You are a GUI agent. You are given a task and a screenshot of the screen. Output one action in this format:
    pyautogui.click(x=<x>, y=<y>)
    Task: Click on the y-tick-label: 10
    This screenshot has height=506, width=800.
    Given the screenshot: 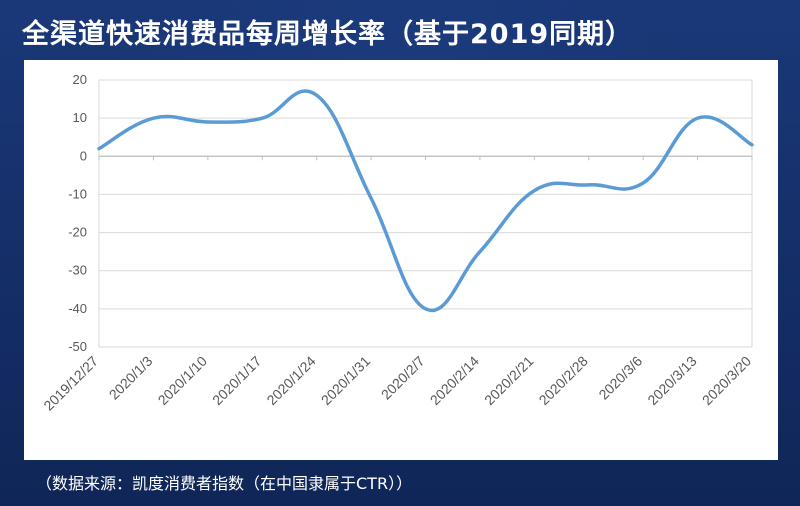 What is the action you would take?
    pyautogui.click(x=80, y=117)
    